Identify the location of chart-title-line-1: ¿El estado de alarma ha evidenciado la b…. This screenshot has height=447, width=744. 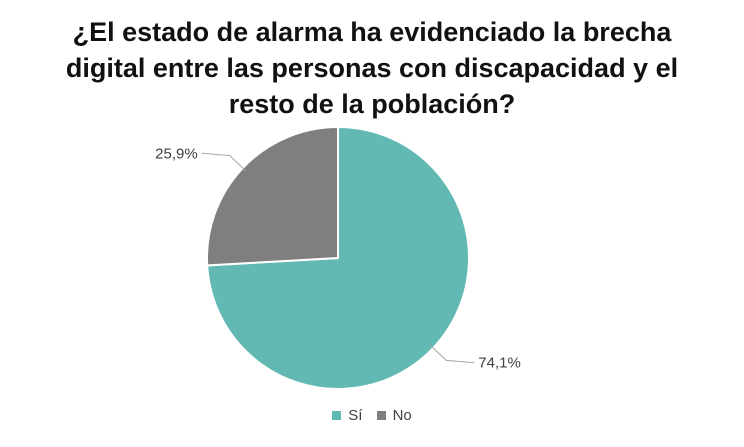
(372, 32).